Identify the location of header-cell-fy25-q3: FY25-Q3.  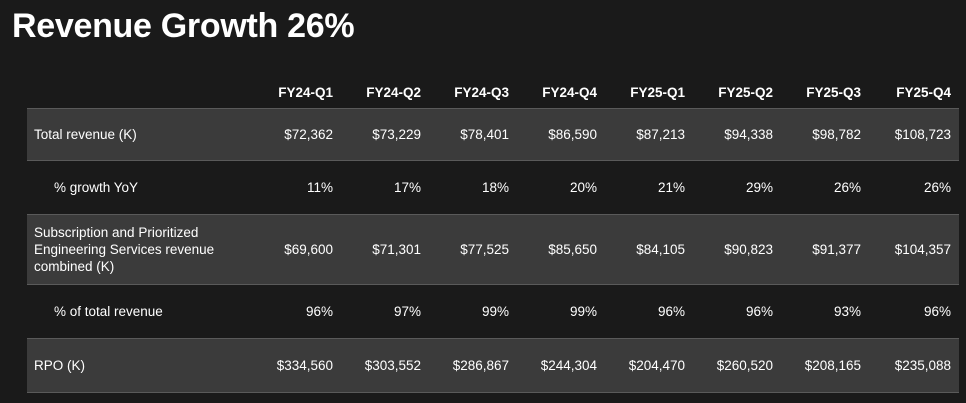
(833, 92).